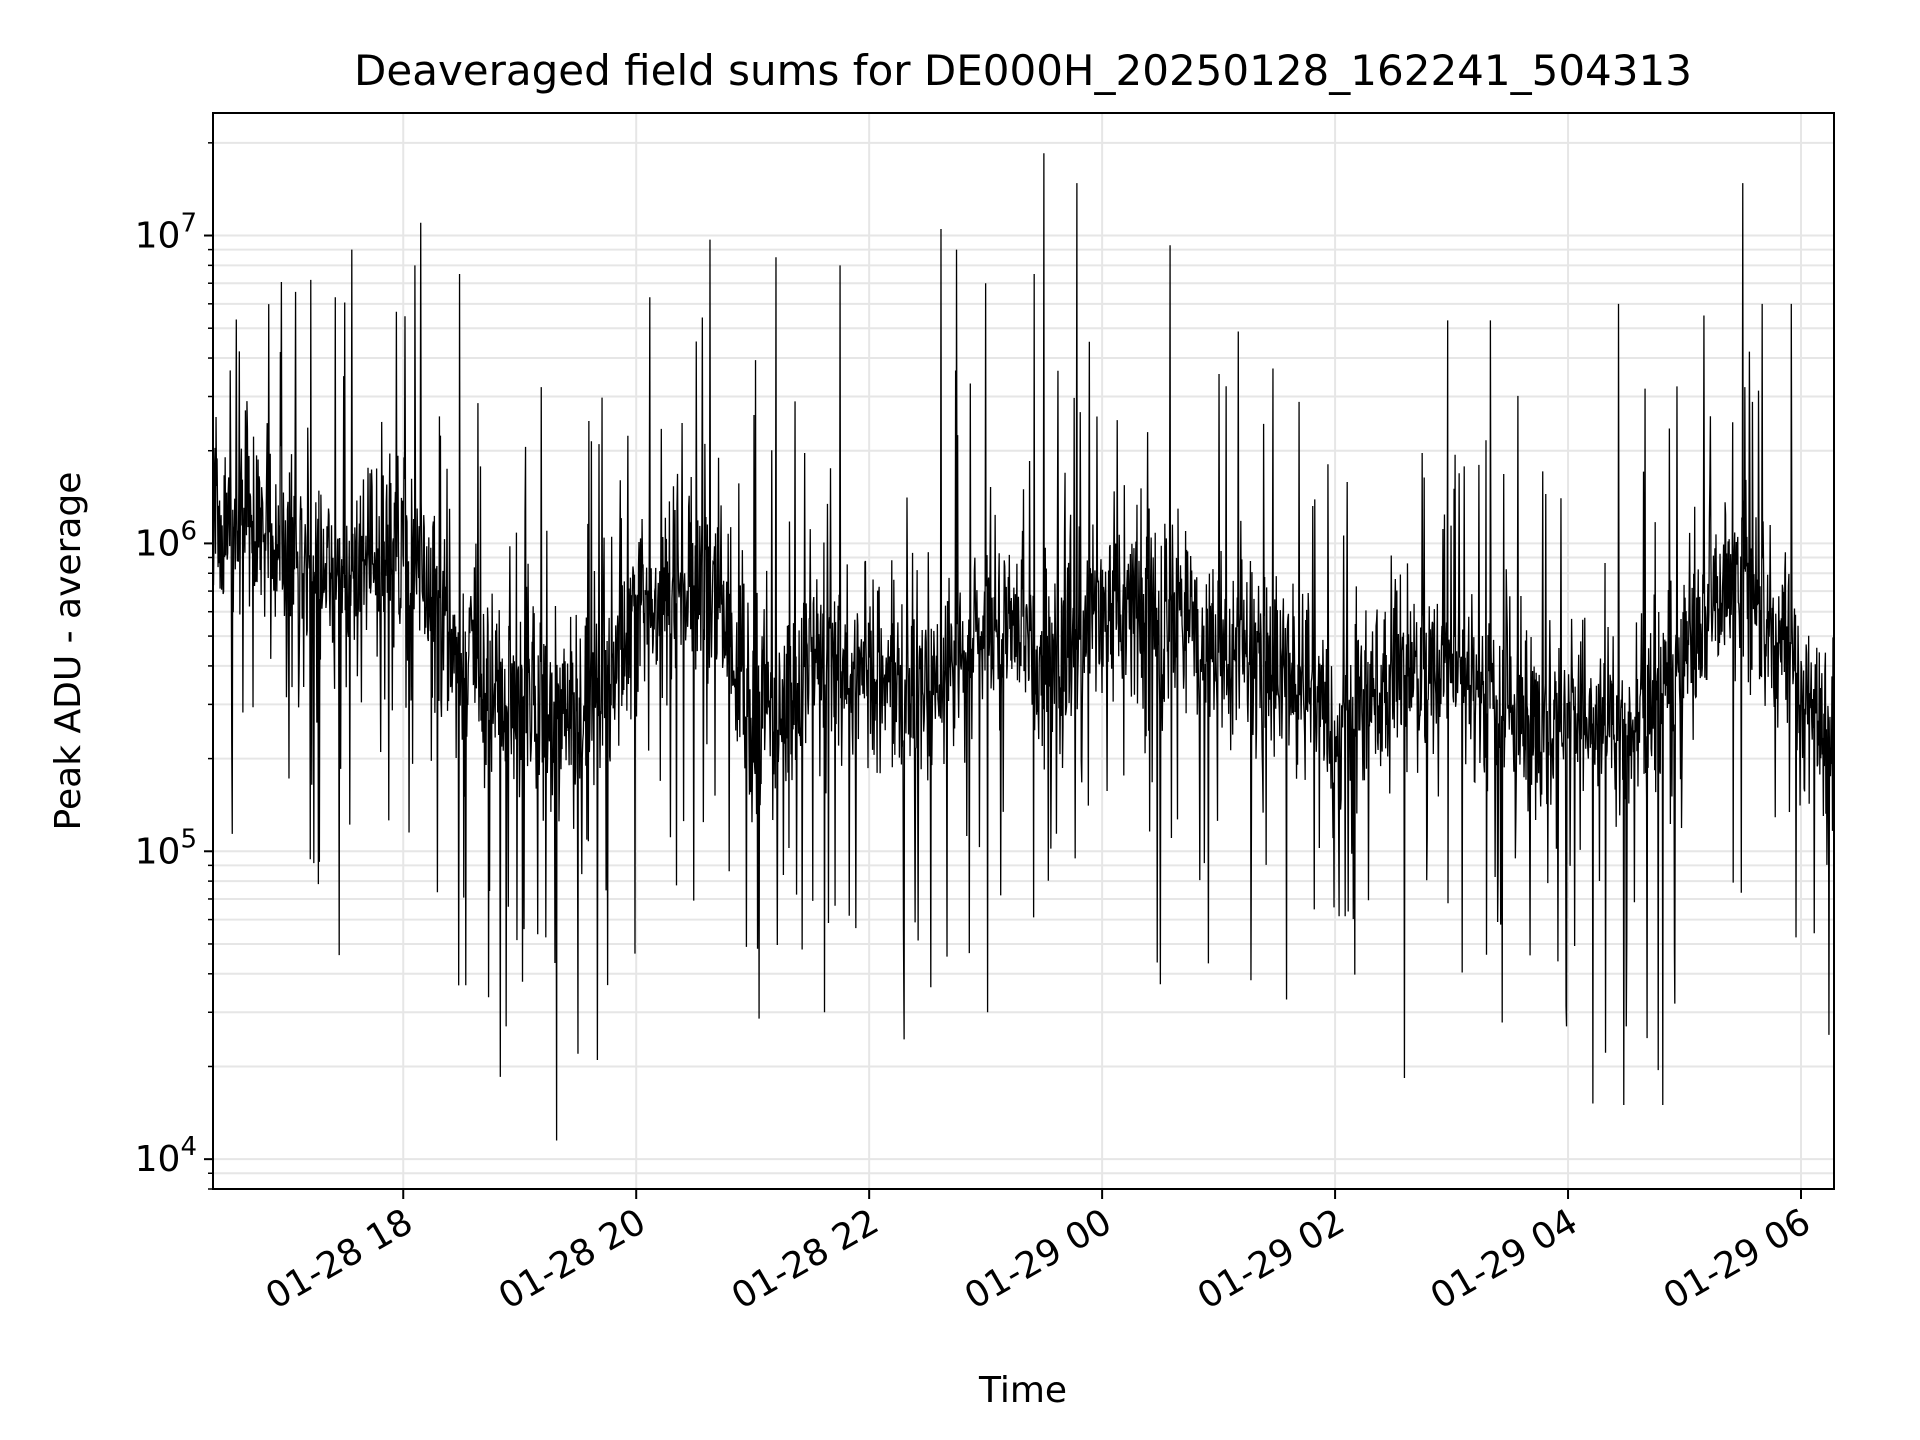 The image size is (1920, 1440). Describe the element at coordinates (166, 848) in the screenshot. I see `y-tick-label: 10⁵` at that location.